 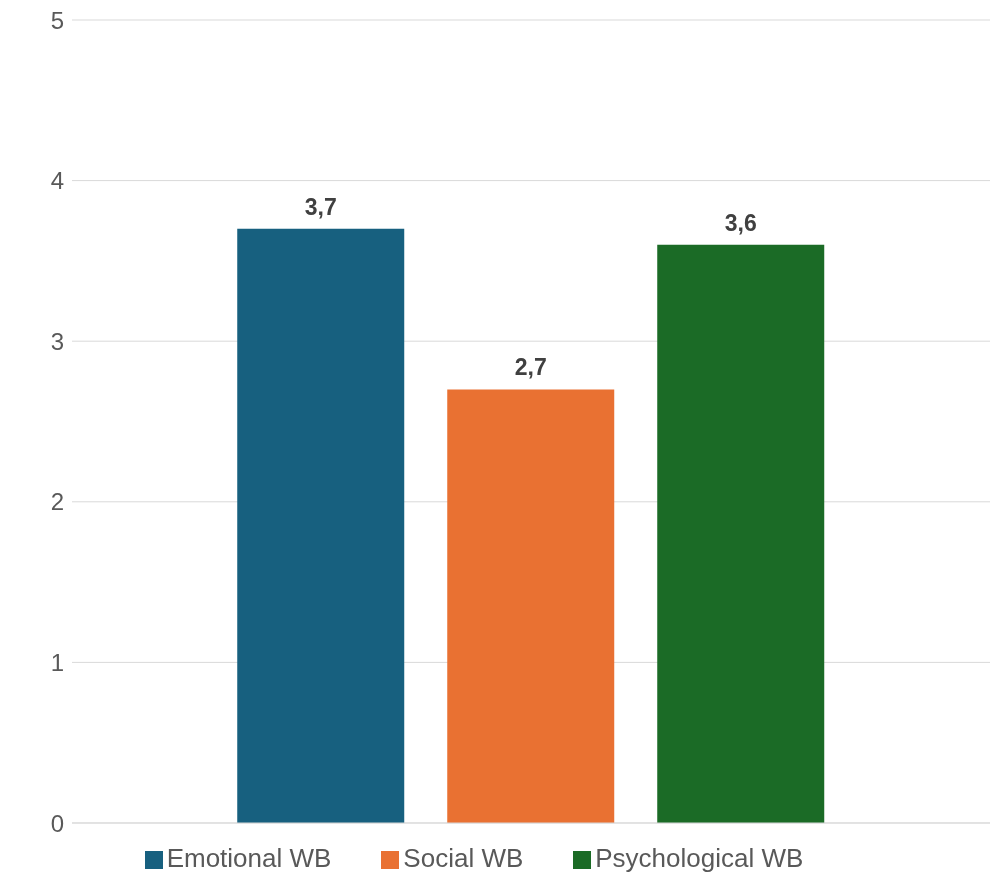 What do you see at coordinates (57, 341) in the screenshot?
I see `y-tick-label: 3` at bounding box center [57, 341].